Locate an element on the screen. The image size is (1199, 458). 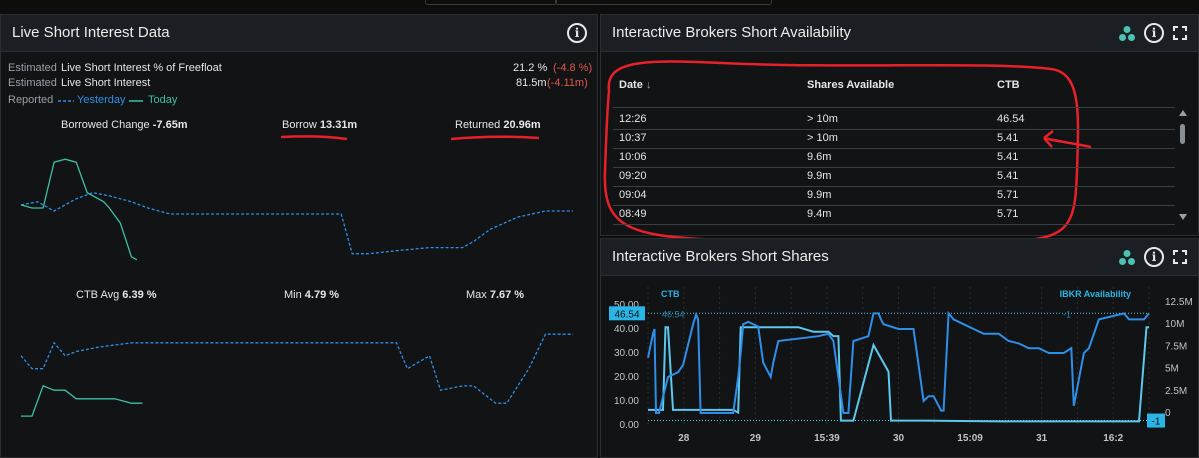
panel-title: Interactive Brokers Short Shares is located at coordinates (720, 256).